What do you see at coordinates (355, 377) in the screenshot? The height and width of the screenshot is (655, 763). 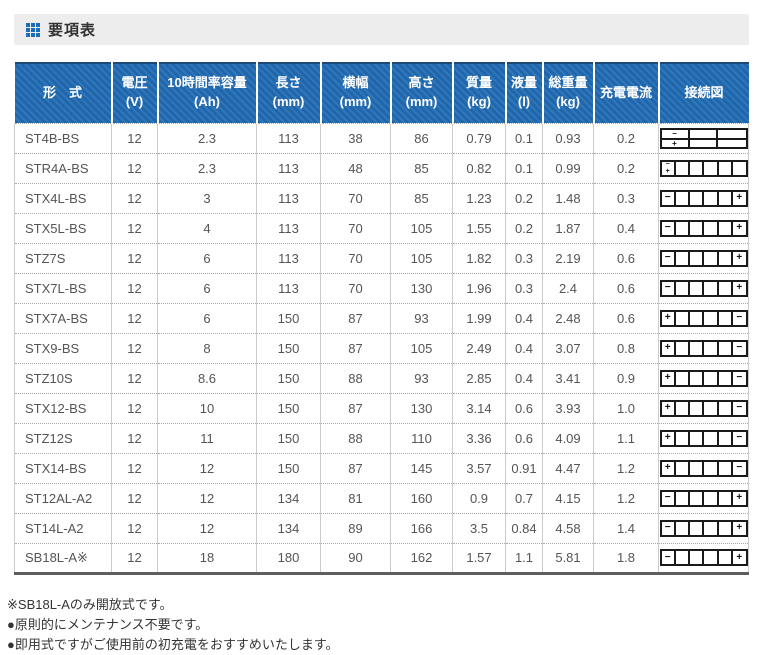 I see `cell-width: 88` at bounding box center [355, 377].